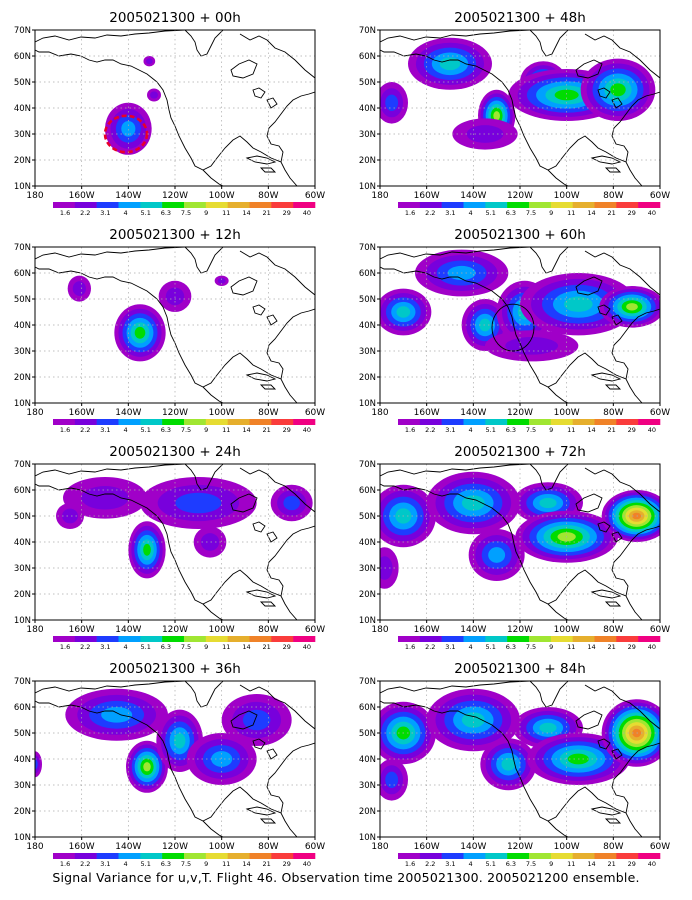 The width and height of the screenshot is (692, 900). I want to click on x-tick-label: 140W, so click(128, 413).